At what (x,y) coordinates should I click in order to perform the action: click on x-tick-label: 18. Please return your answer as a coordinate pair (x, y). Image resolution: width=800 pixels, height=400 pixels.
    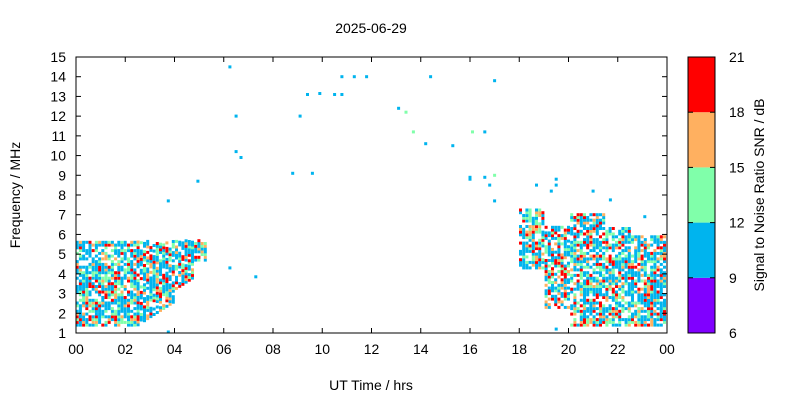
    Looking at the image, I should click on (519, 349).